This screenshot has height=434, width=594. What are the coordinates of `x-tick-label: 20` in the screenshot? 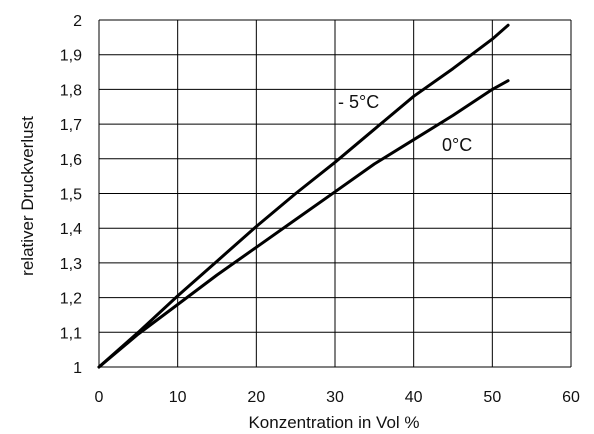 It's located at (256, 397).